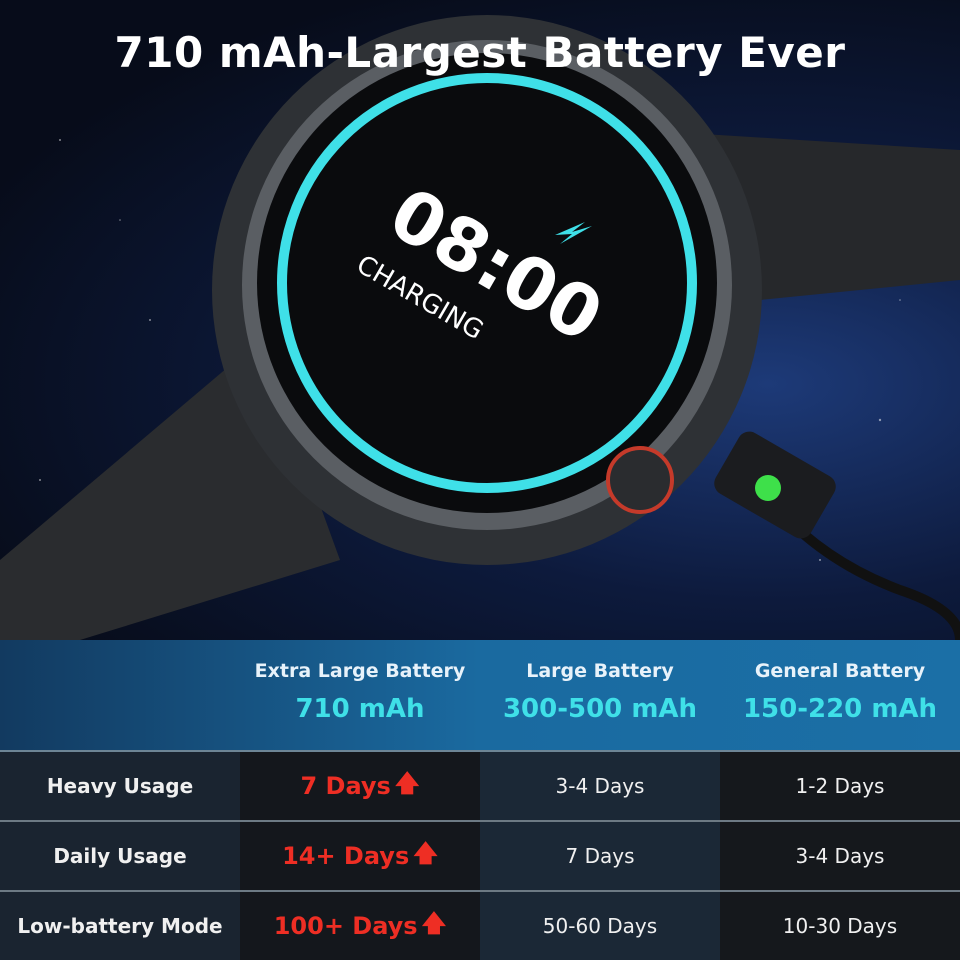  Describe the element at coordinates (360, 671) in the screenshot. I see `column-name: Extra Large Battery` at that location.